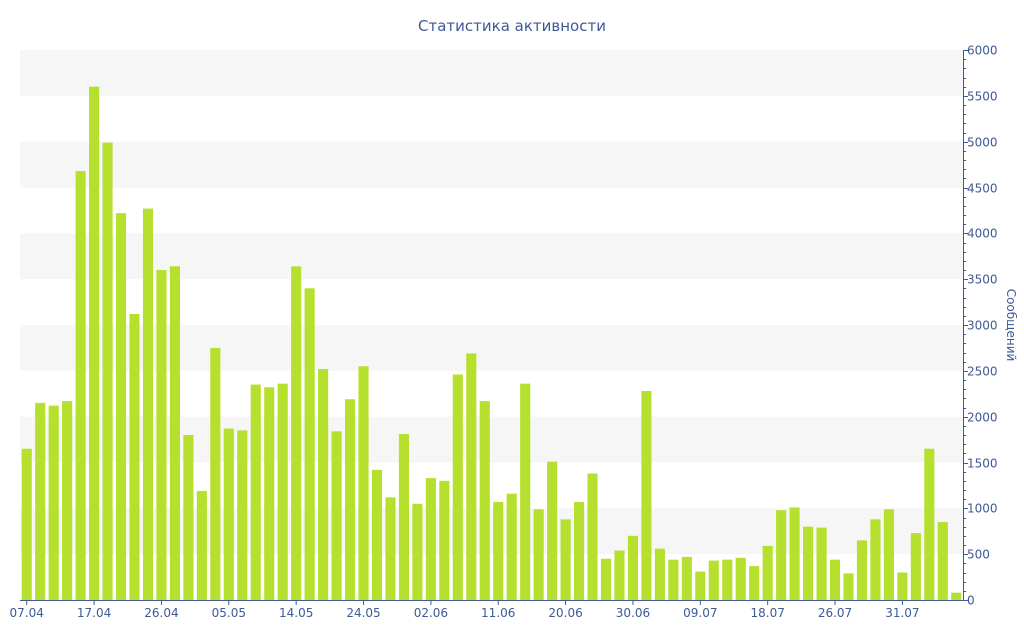 The width and height of the screenshot is (1024, 640). I want to click on y-tick-label: 1000, so click(982, 509).